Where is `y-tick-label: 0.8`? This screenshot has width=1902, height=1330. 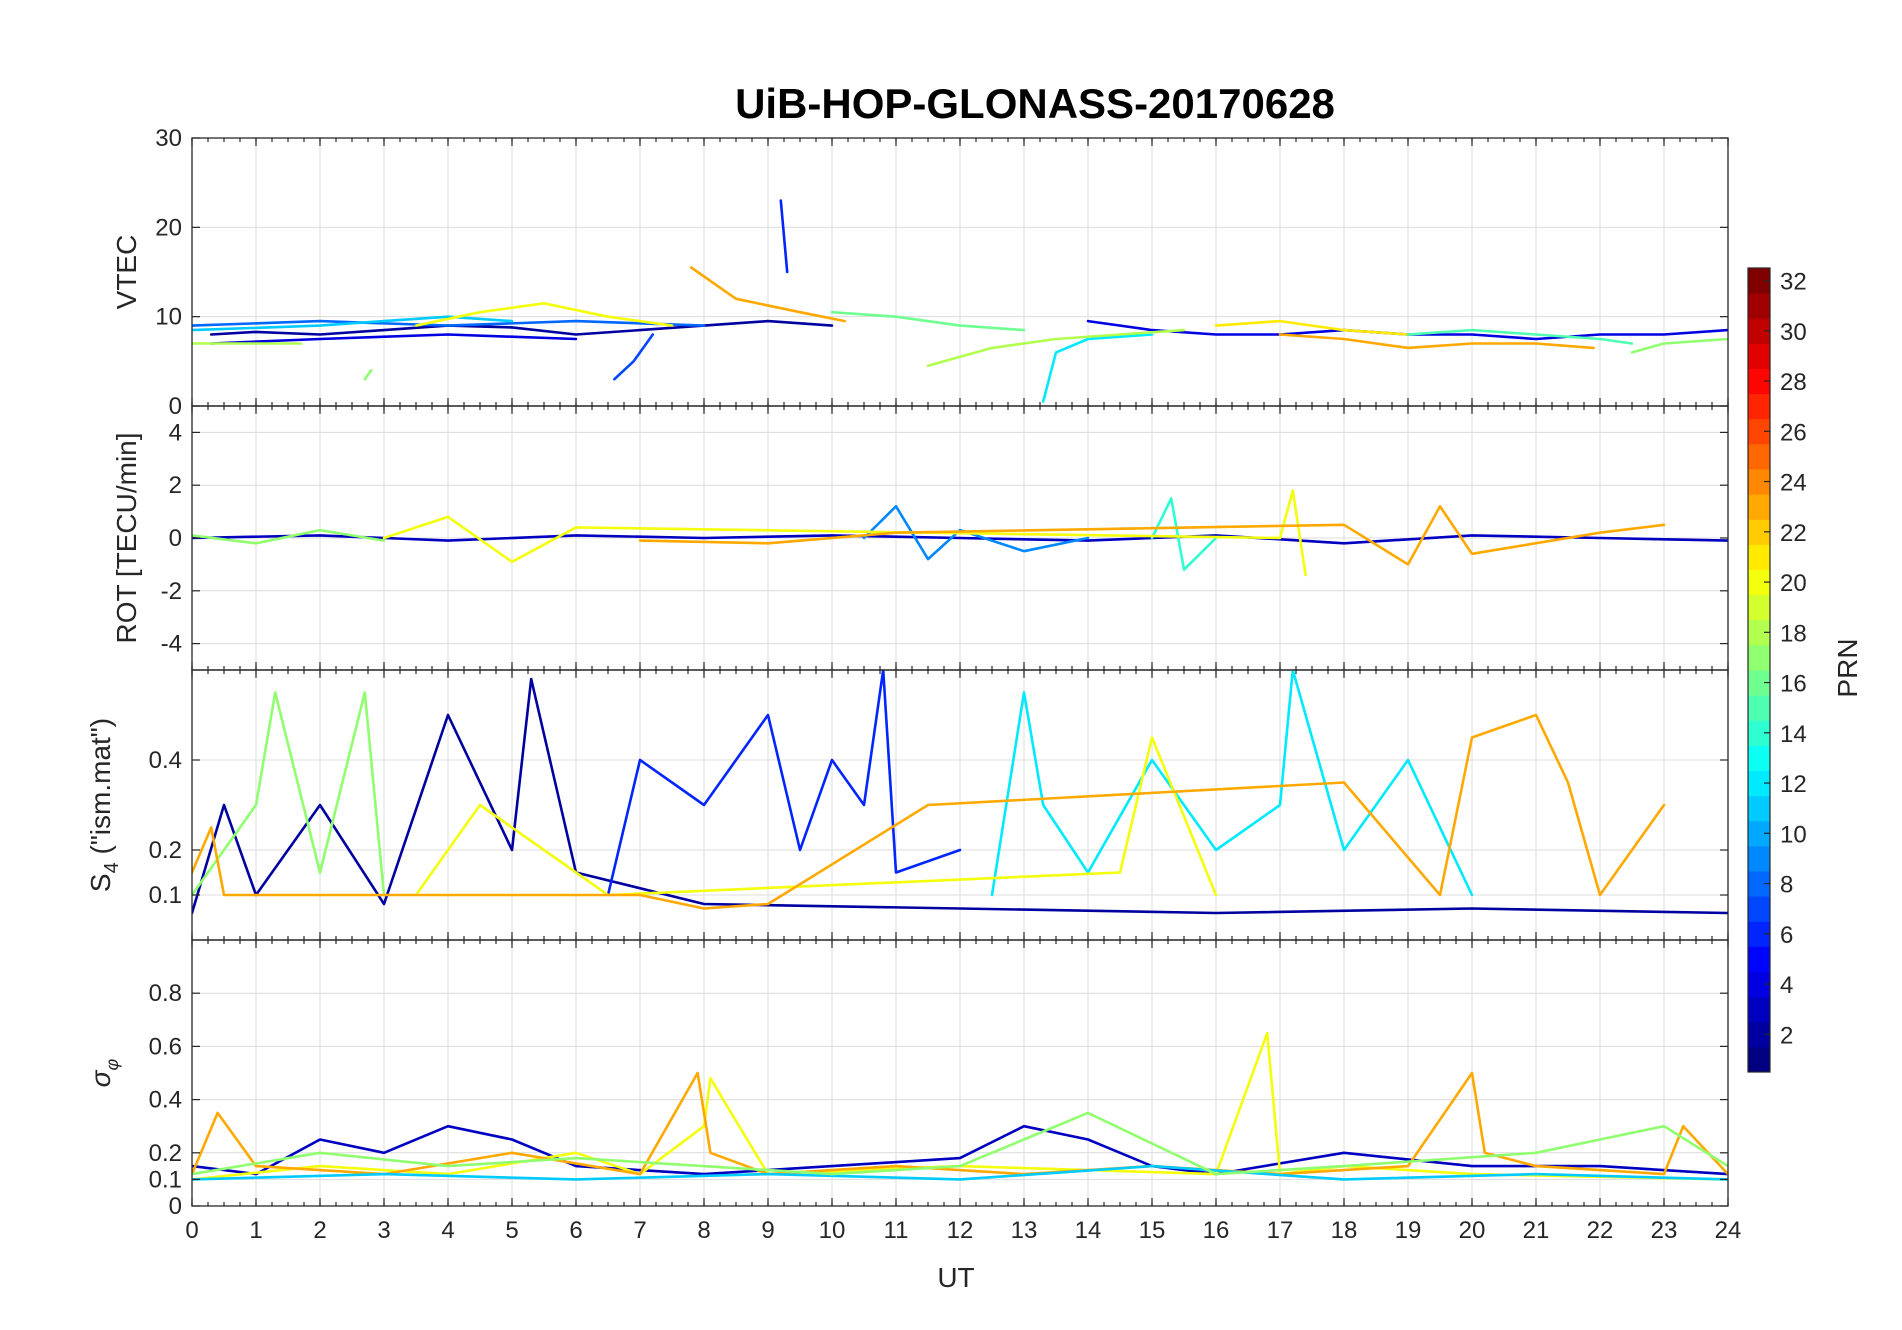 y-tick-label: 0.8 is located at coordinates (165, 993).